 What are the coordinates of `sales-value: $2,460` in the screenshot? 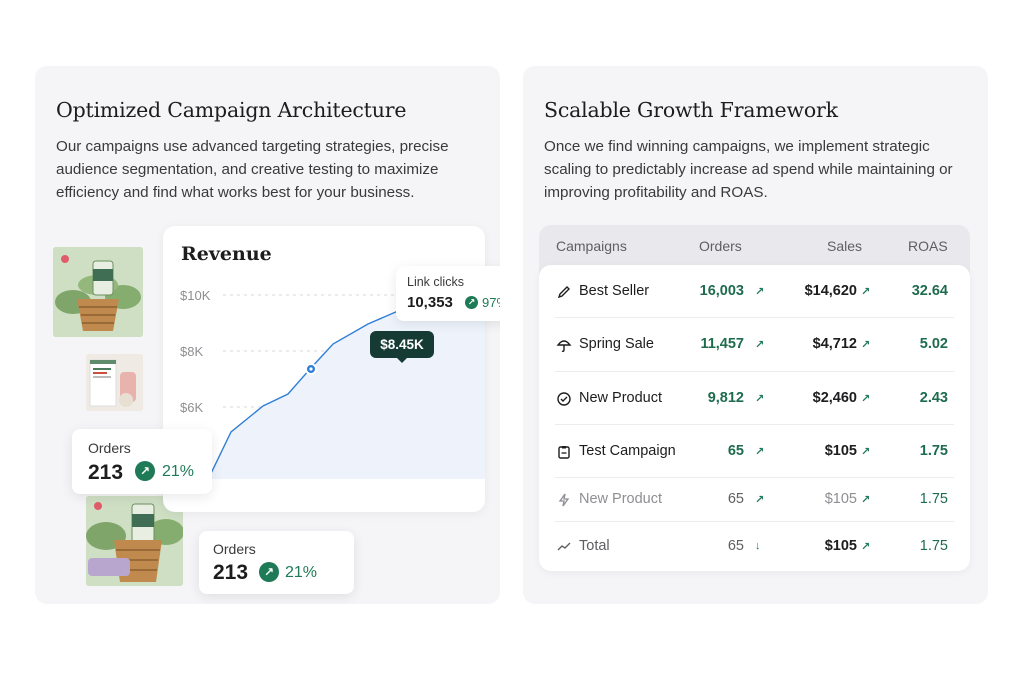 It's located at (834, 398).